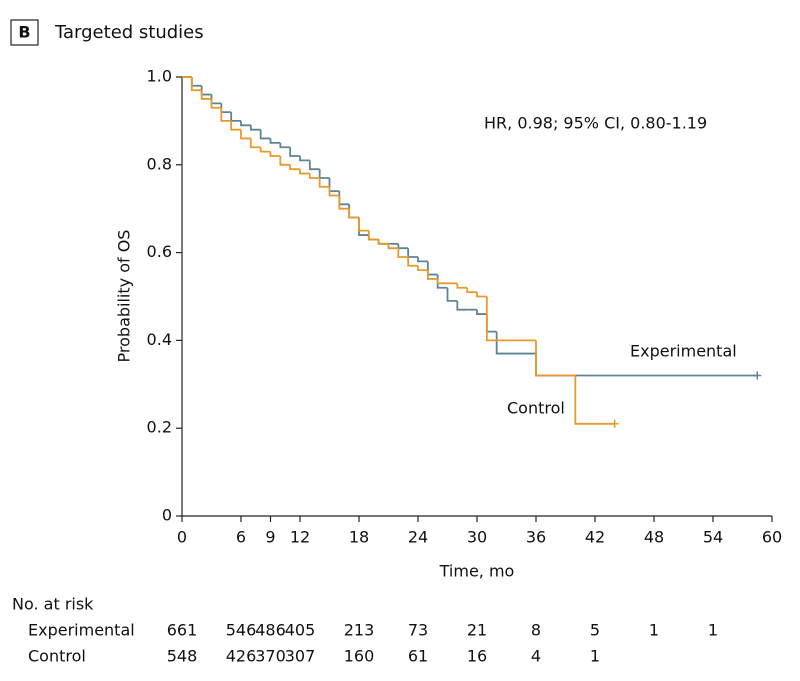 Image resolution: width=800 pixels, height=681 pixels. Describe the element at coordinates (182, 656) in the screenshot. I see `at-risk-count: 548` at that location.